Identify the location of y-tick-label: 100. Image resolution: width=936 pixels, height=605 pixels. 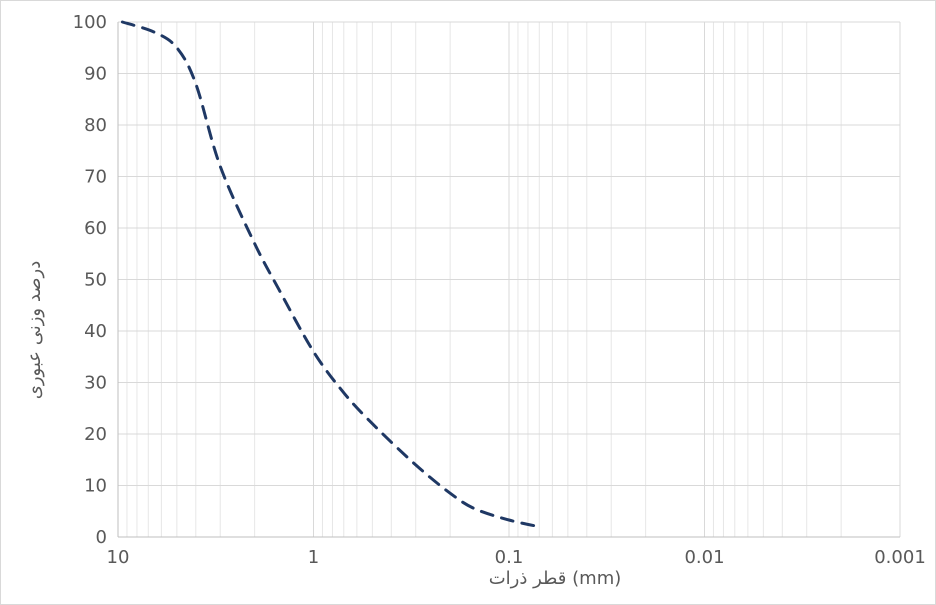
(90, 22).